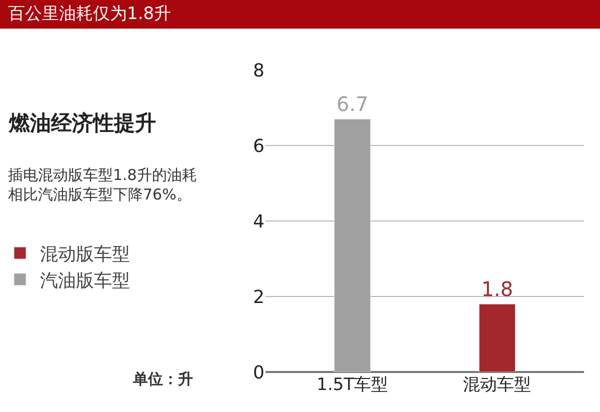 The width and height of the screenshot is (600, 412). Describe the element at coordinates (90, 14) in the screenshot. I see `text: 百公里油耗仅为1.8升` at that location.